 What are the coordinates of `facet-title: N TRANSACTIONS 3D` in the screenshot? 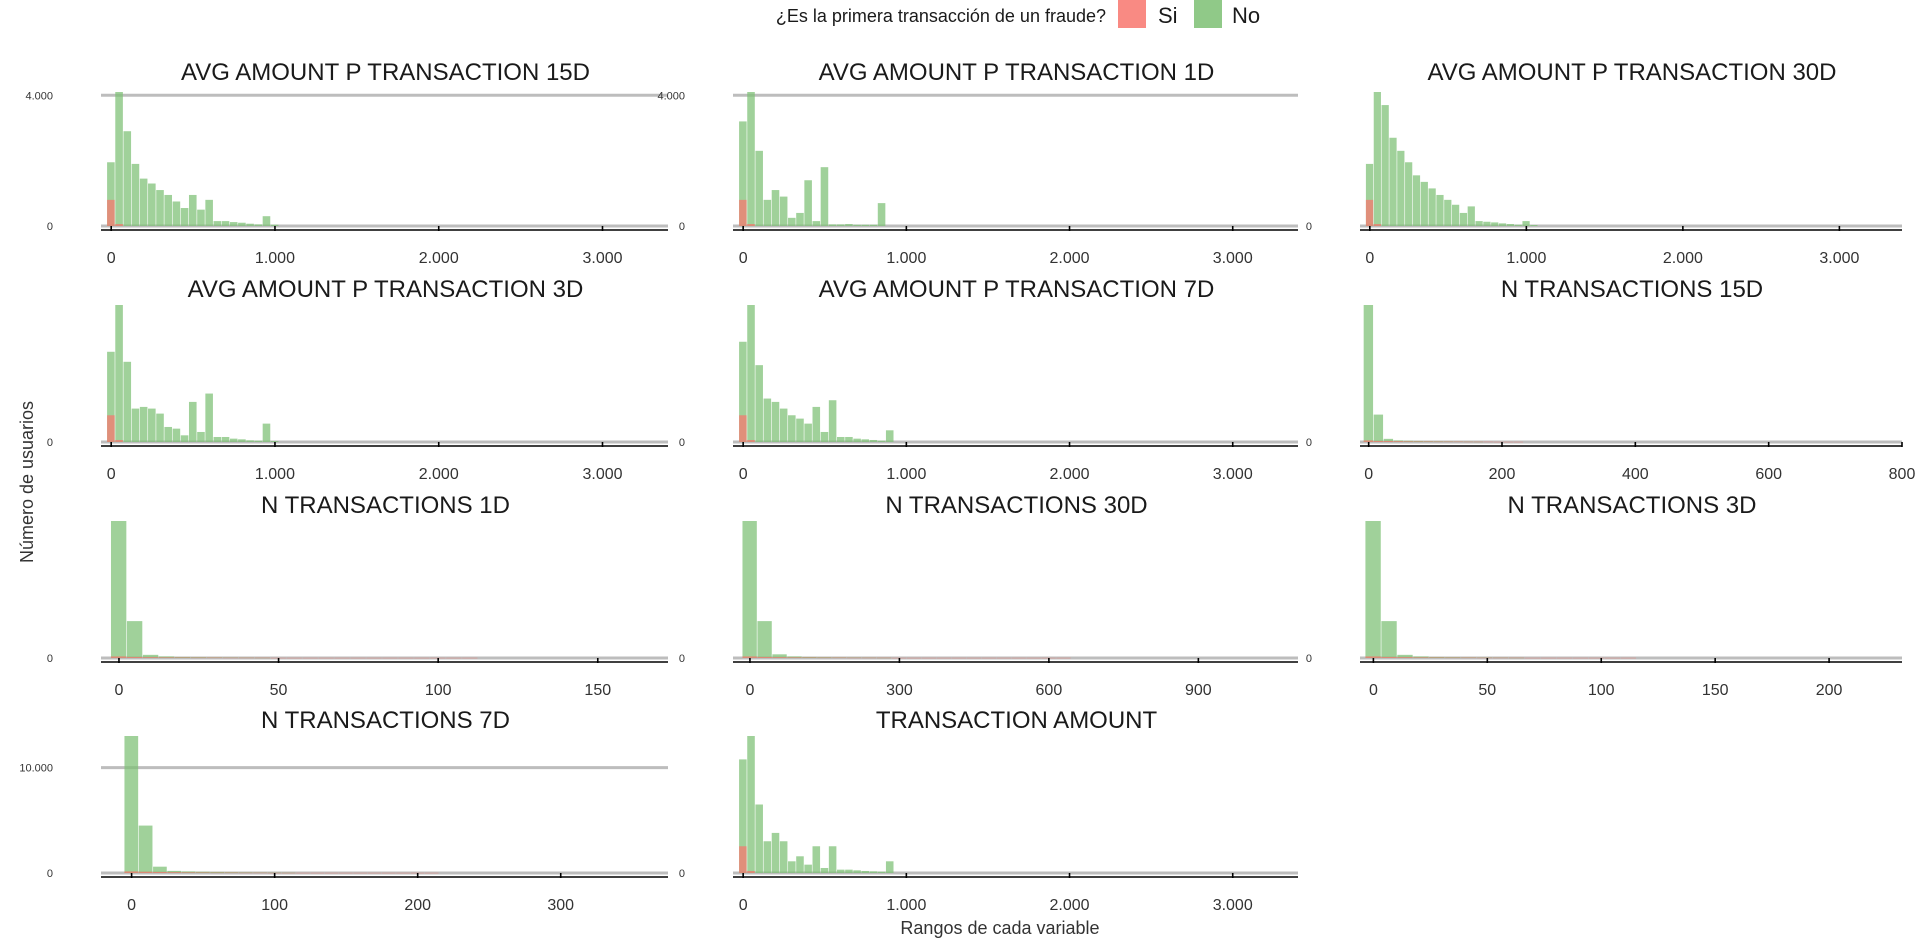 It's located at (1632, 505).